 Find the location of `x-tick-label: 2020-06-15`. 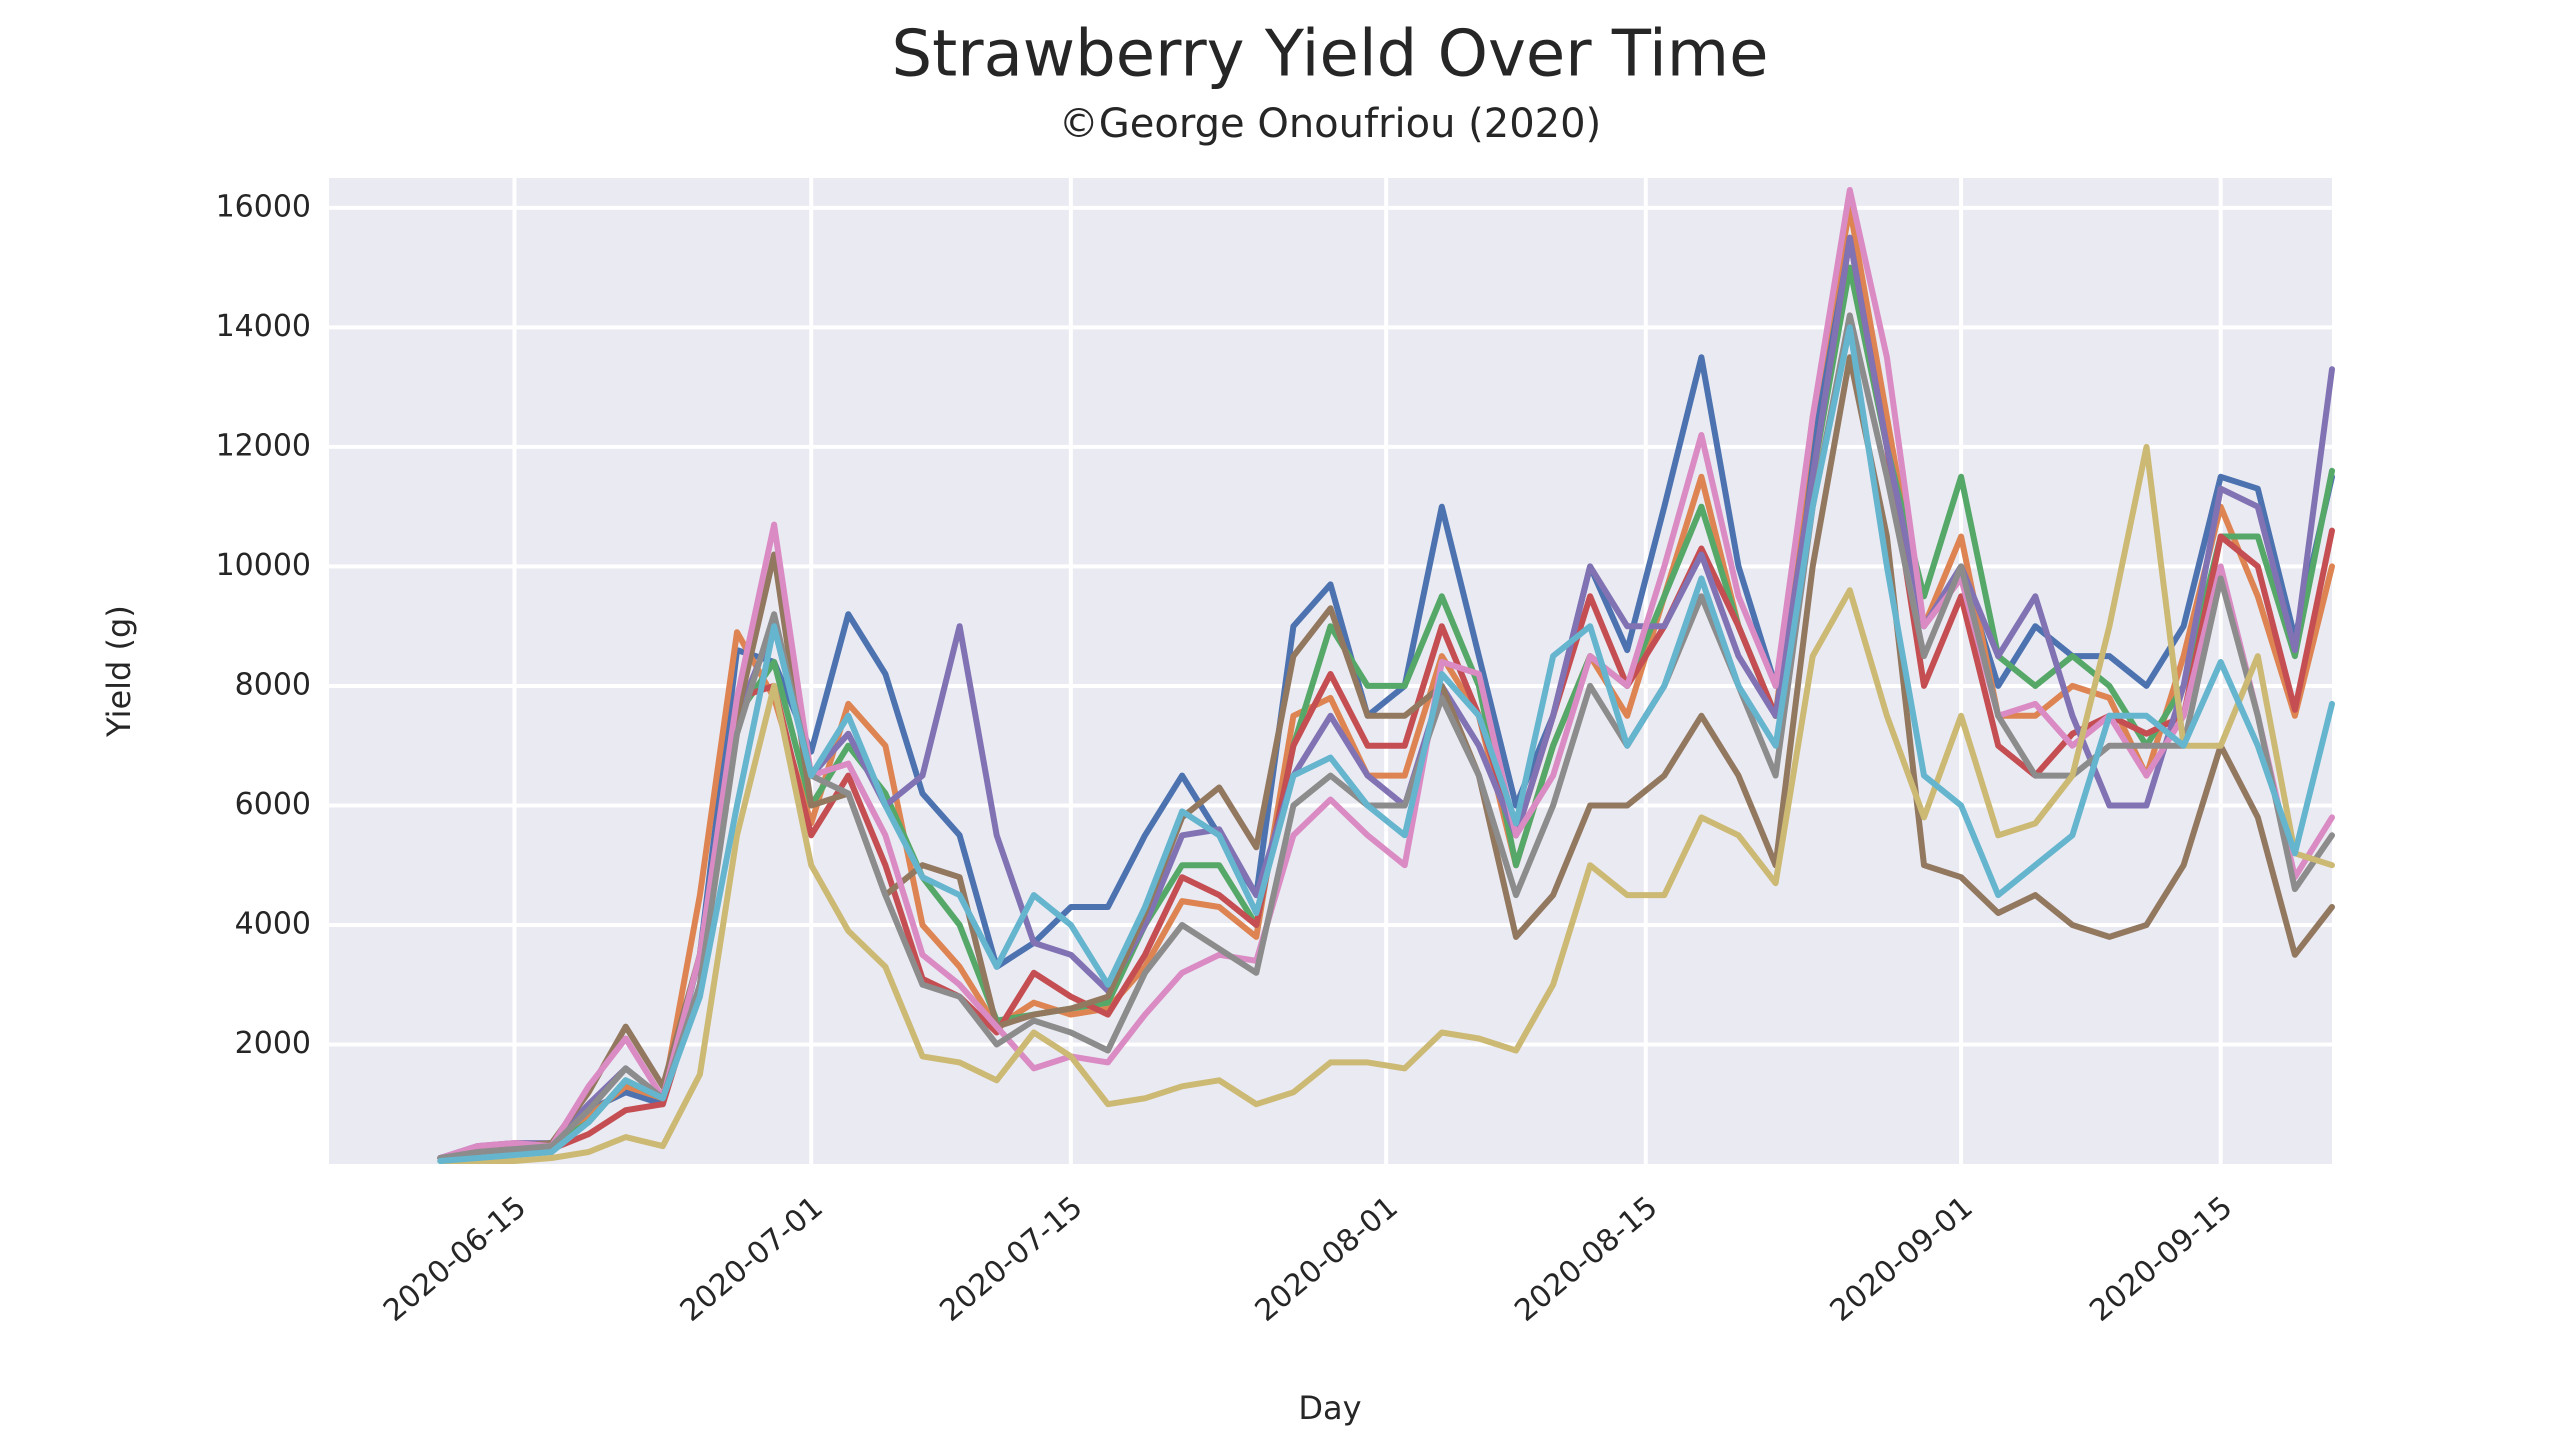

x-tick-label: 2020-06-15 is located at coordinates (455, 1259).